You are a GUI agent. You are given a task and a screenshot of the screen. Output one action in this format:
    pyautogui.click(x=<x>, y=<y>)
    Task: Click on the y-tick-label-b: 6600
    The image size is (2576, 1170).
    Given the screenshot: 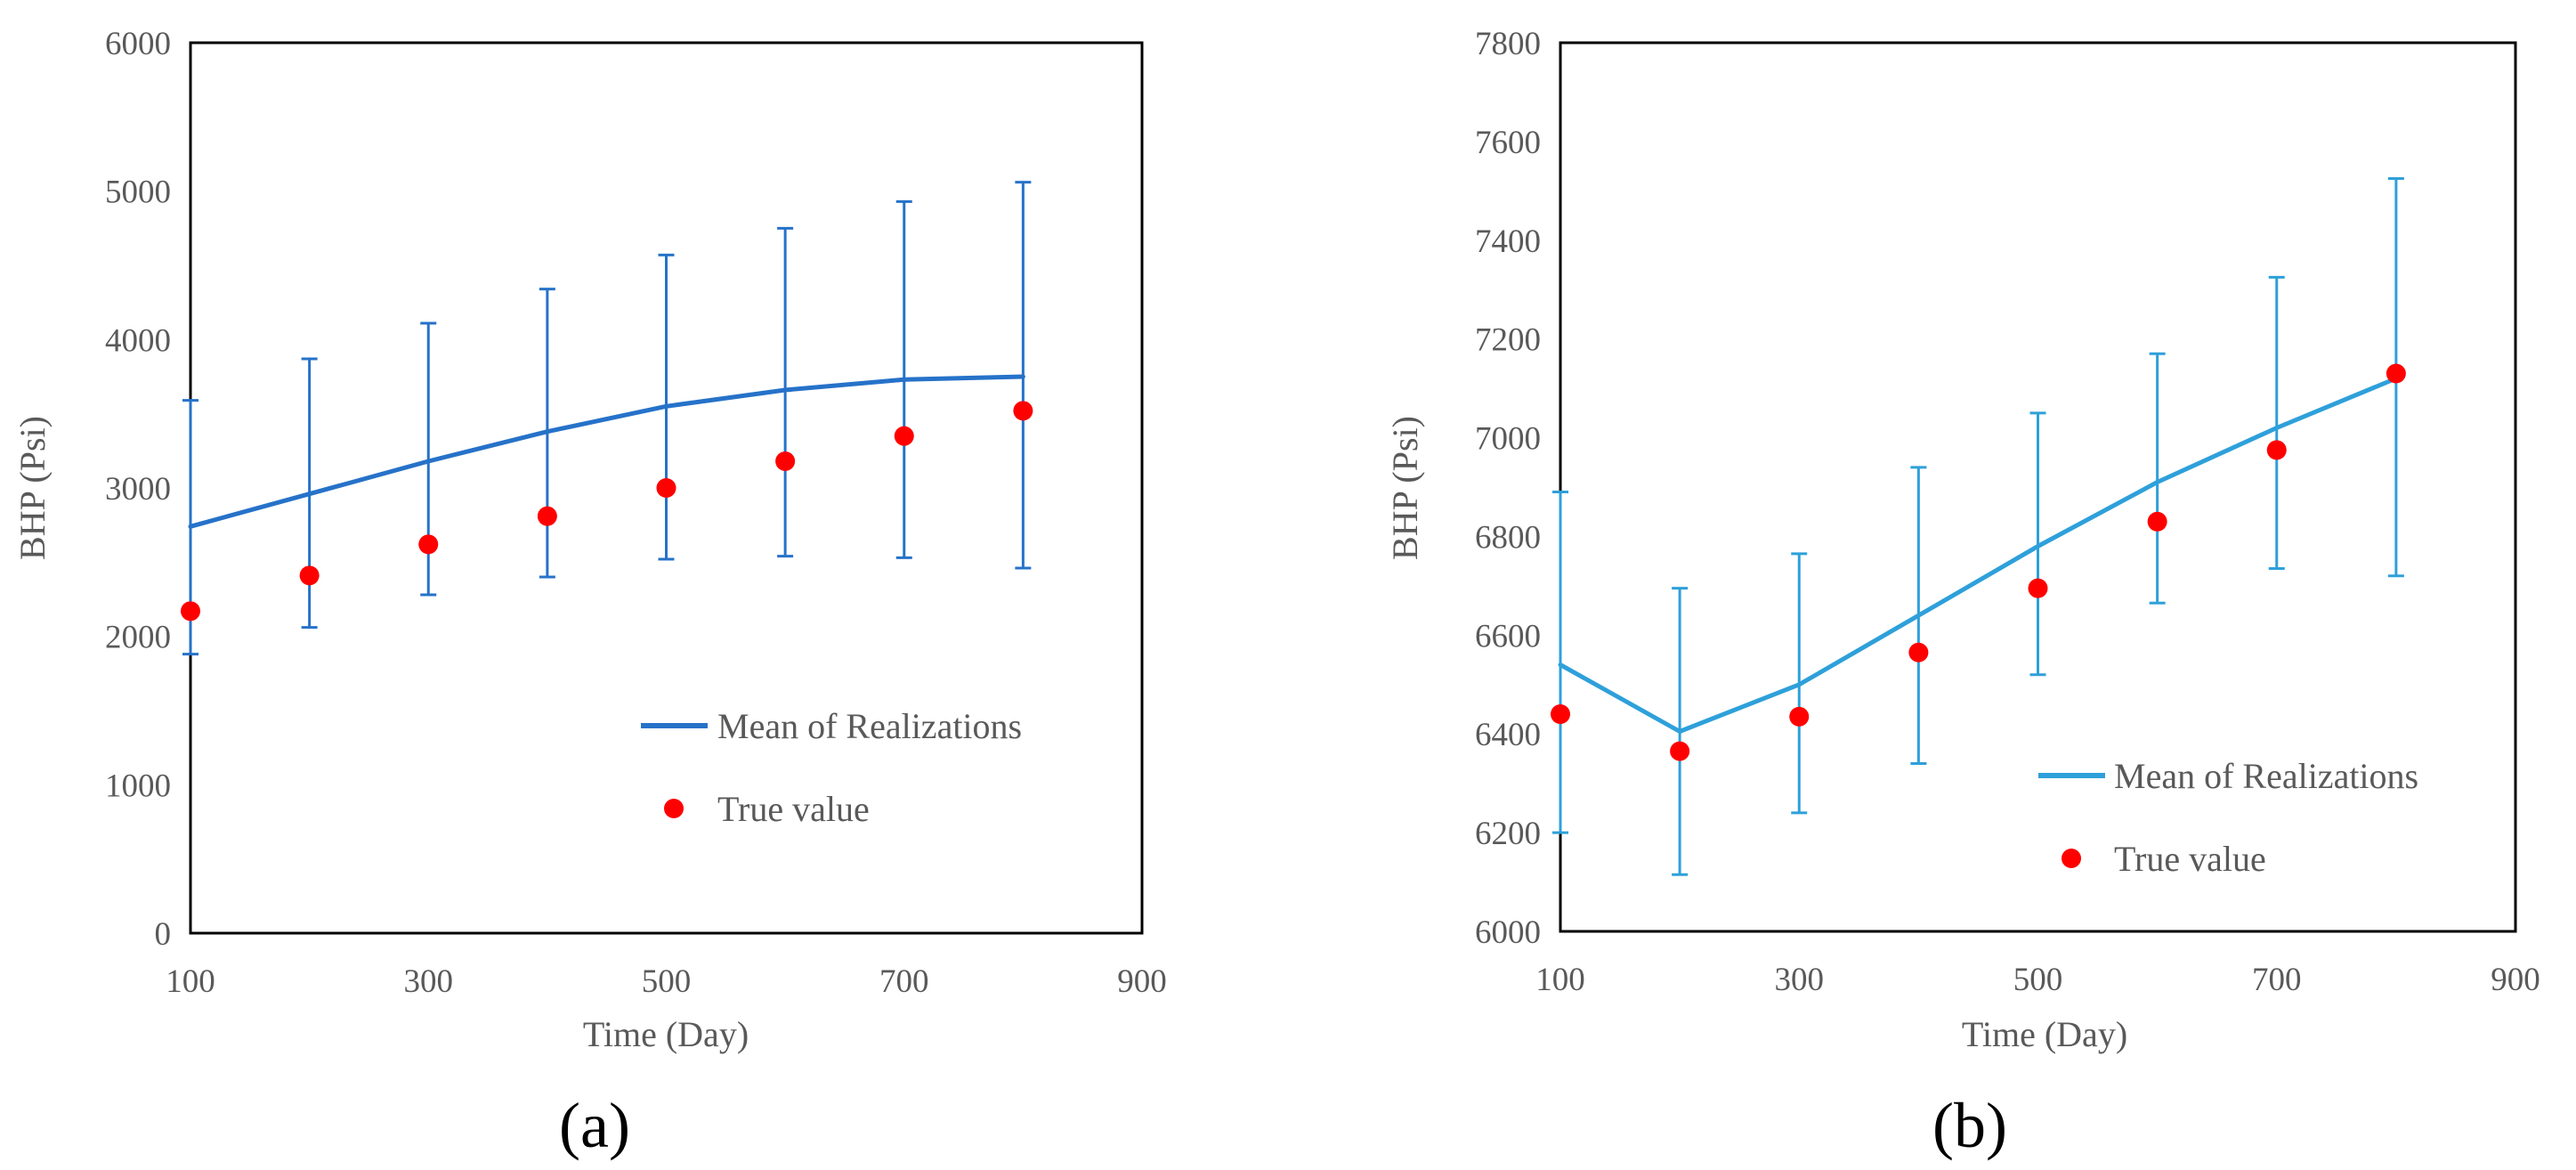 What is the action you would take?
    pyautogui.click(x=1508, y=636)
    